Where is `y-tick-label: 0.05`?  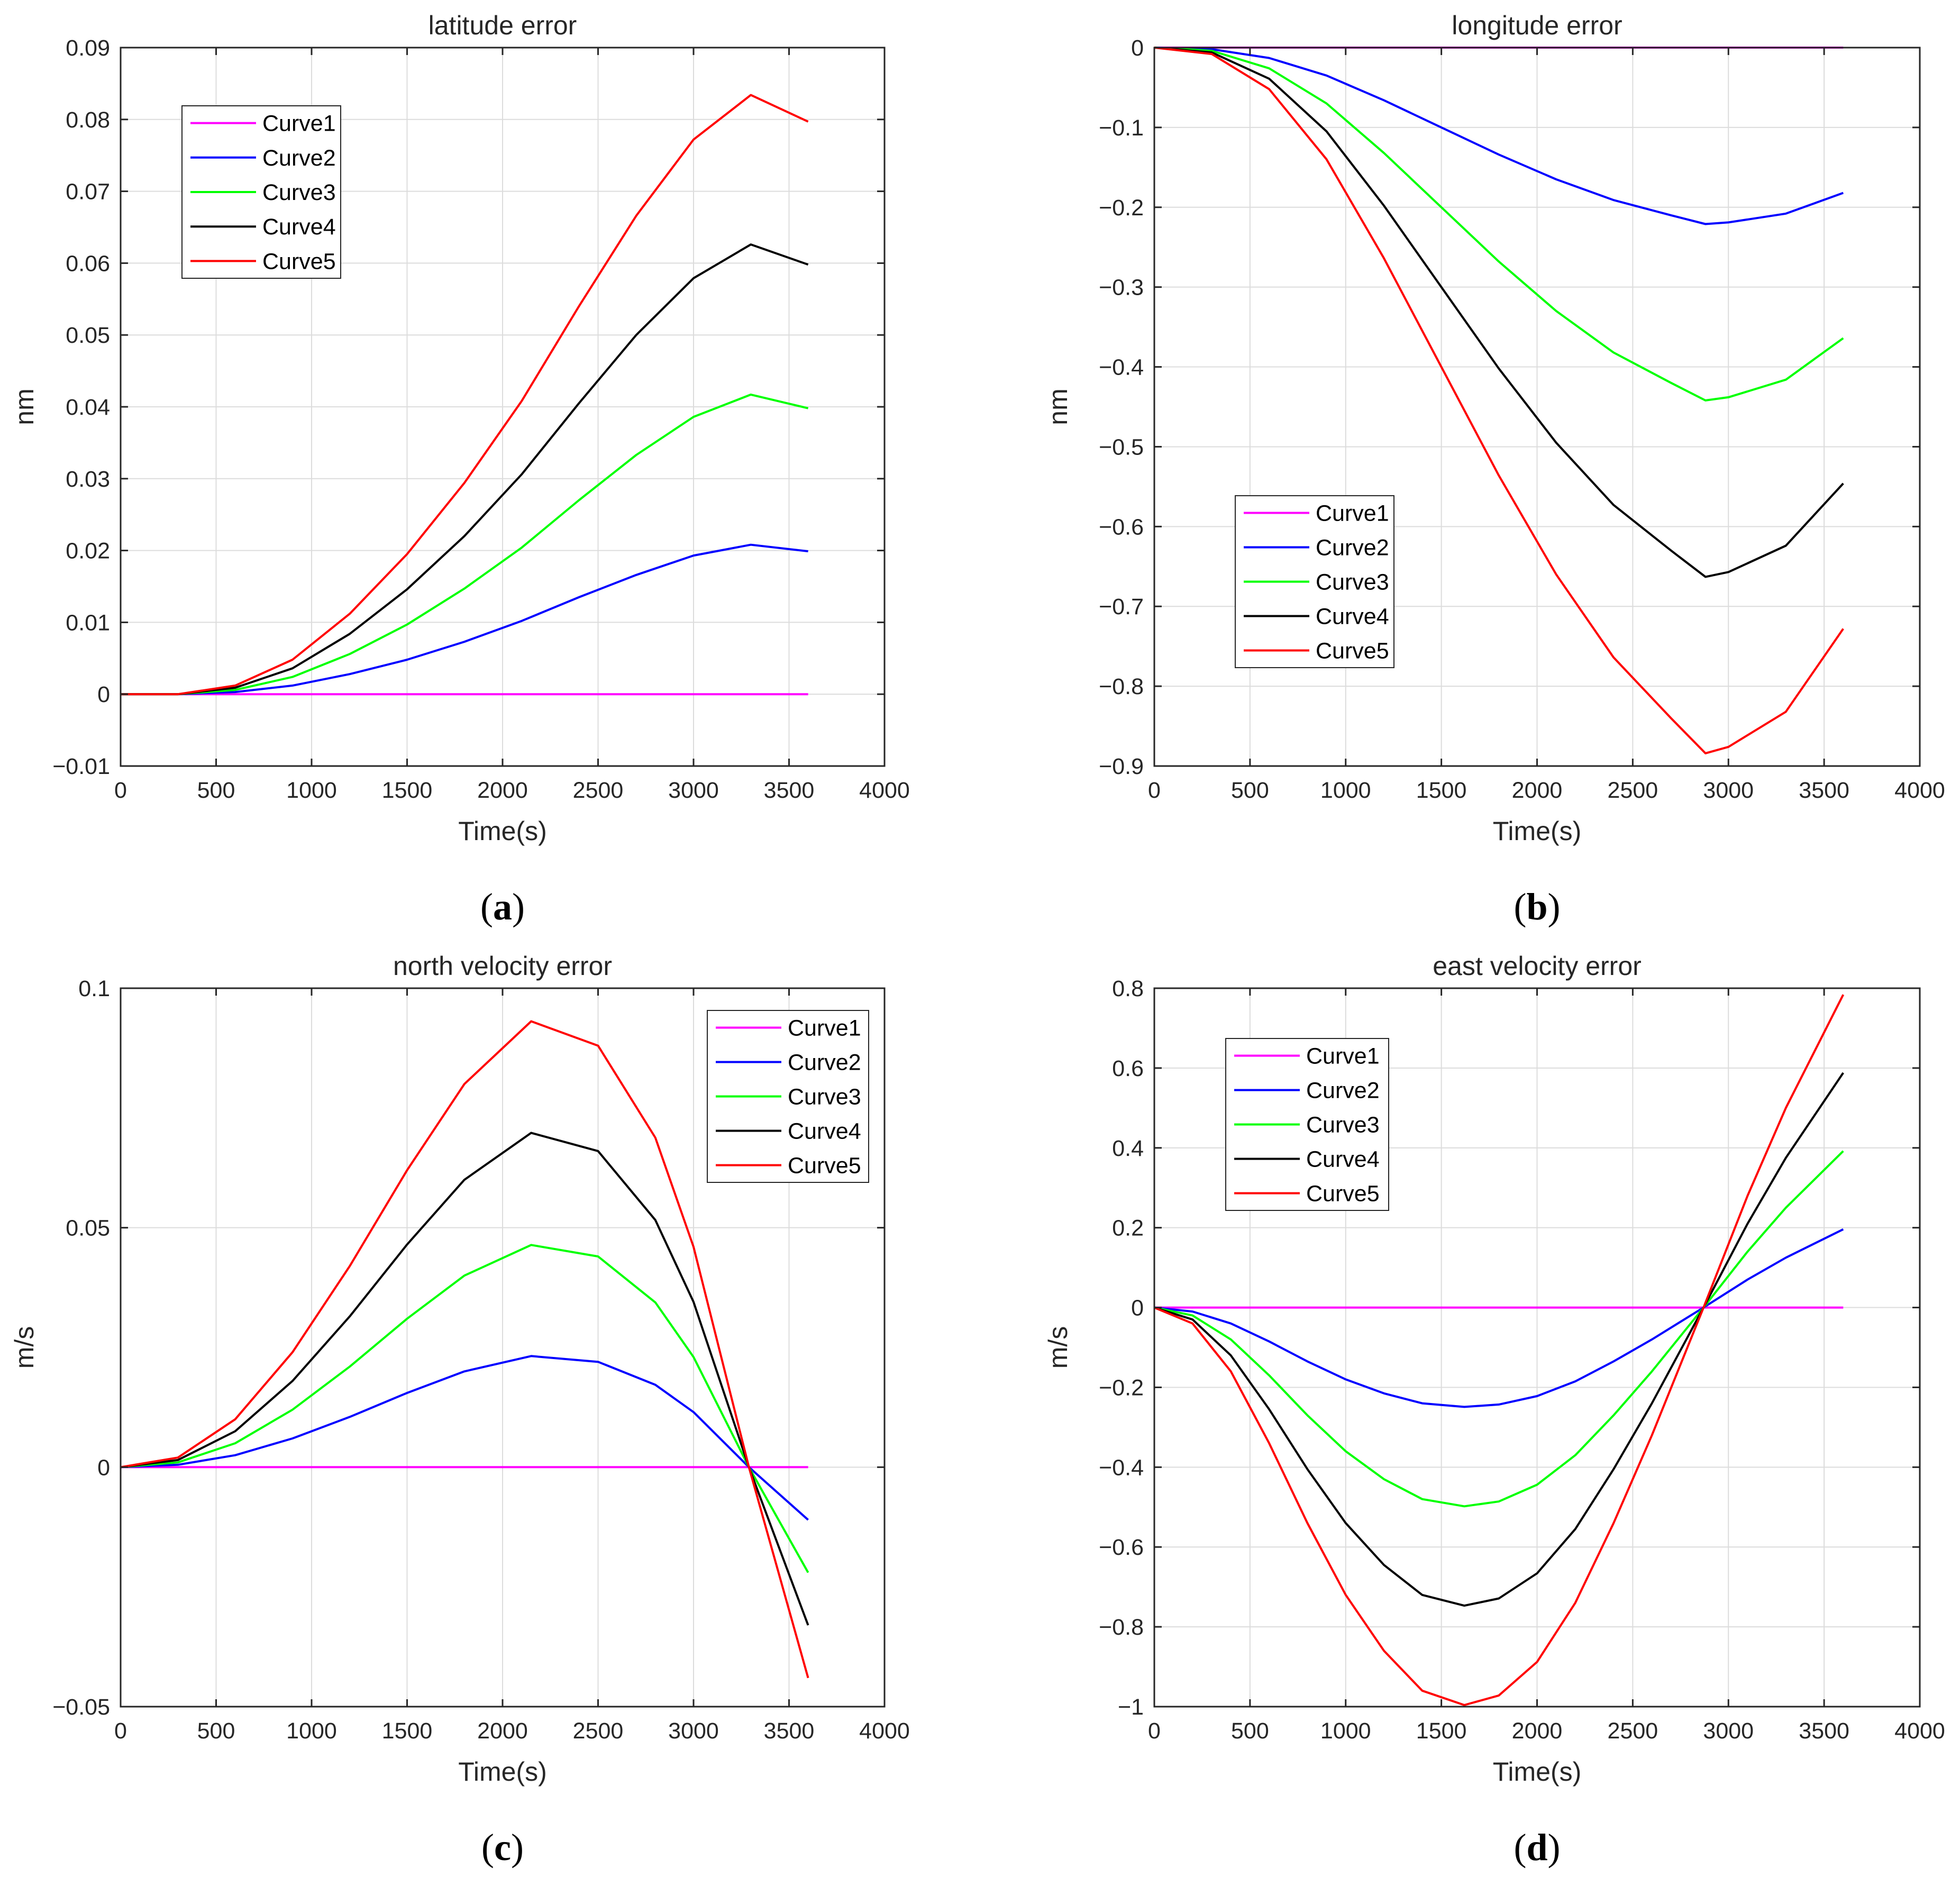 y-tick-label: 0.05 is located at coordinates (88, 335).